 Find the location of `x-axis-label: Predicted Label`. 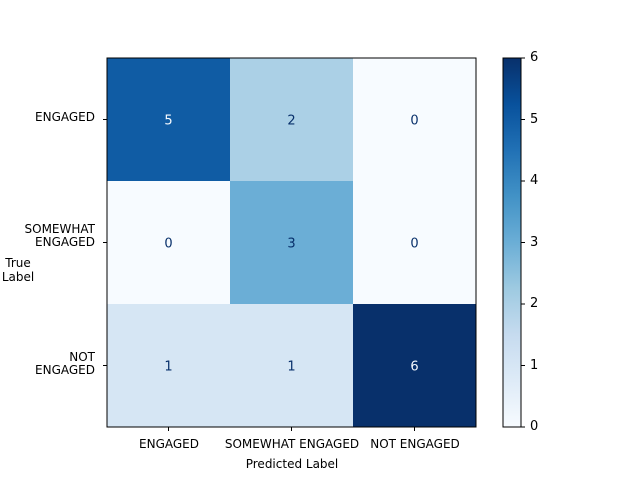

x-axis-label: Predicted Label is located at coordinates (292, 464).